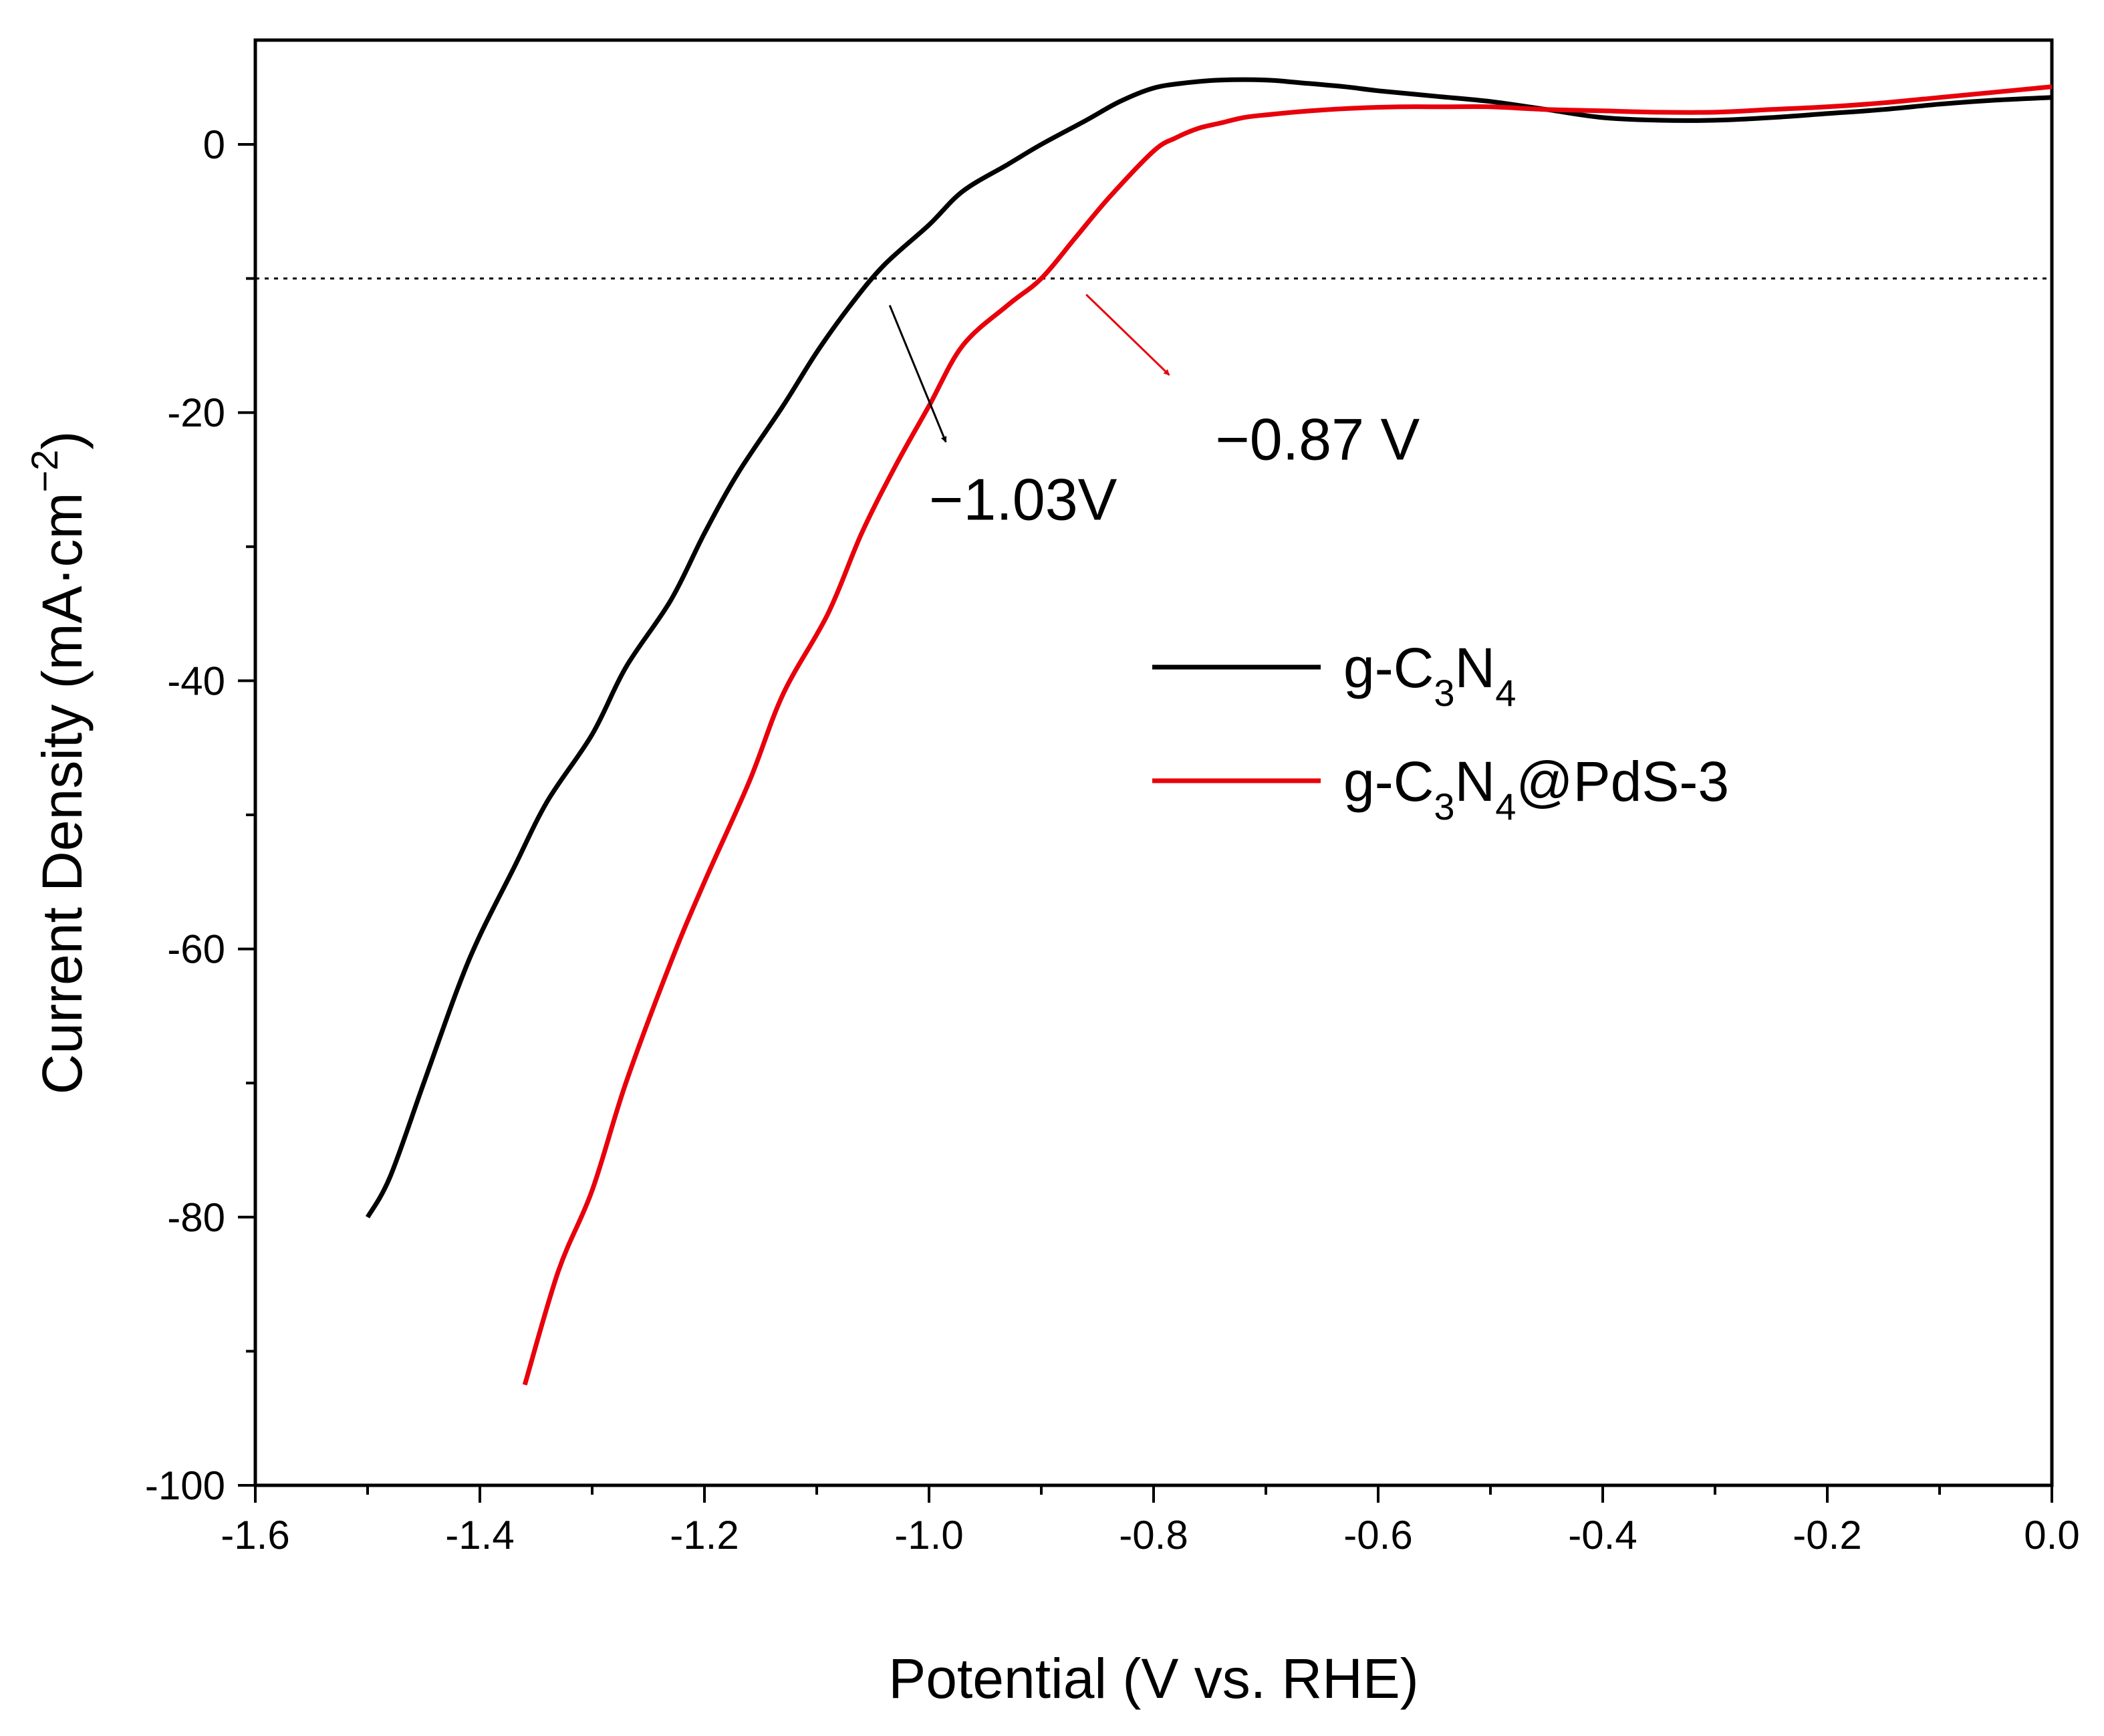  What do you see at coordinates (1536, 789) in the screenshot?
I see `legend-label-g-c3n4-pds3: g-C3N4@PdS-3` at bounding box center [1536, 789].